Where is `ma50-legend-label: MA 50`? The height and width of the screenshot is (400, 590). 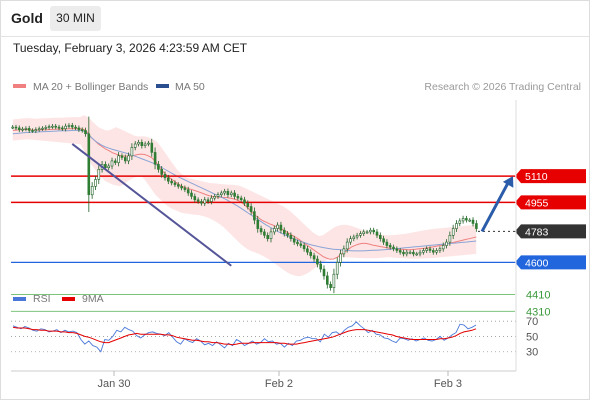 ma50-legend-label: MA 50 is located at coordinates (190, 87).